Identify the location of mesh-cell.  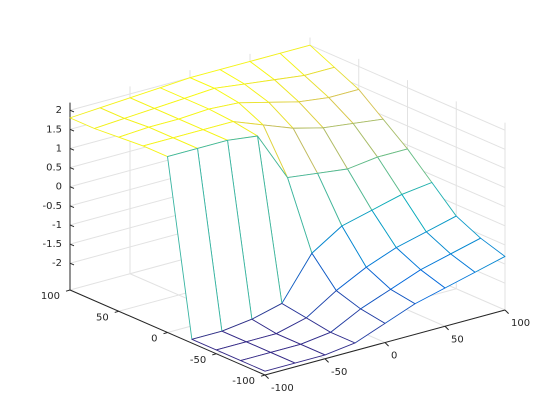
(268, 361).